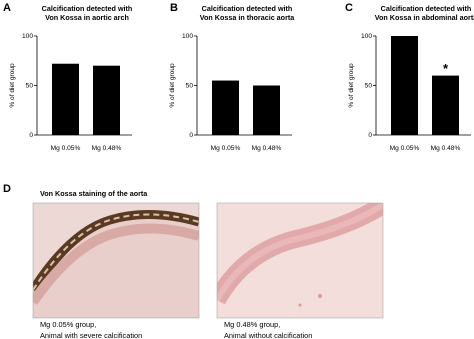 This screenshot has height=339, width=474. I want to click on annotation: *, so click(446, 68).